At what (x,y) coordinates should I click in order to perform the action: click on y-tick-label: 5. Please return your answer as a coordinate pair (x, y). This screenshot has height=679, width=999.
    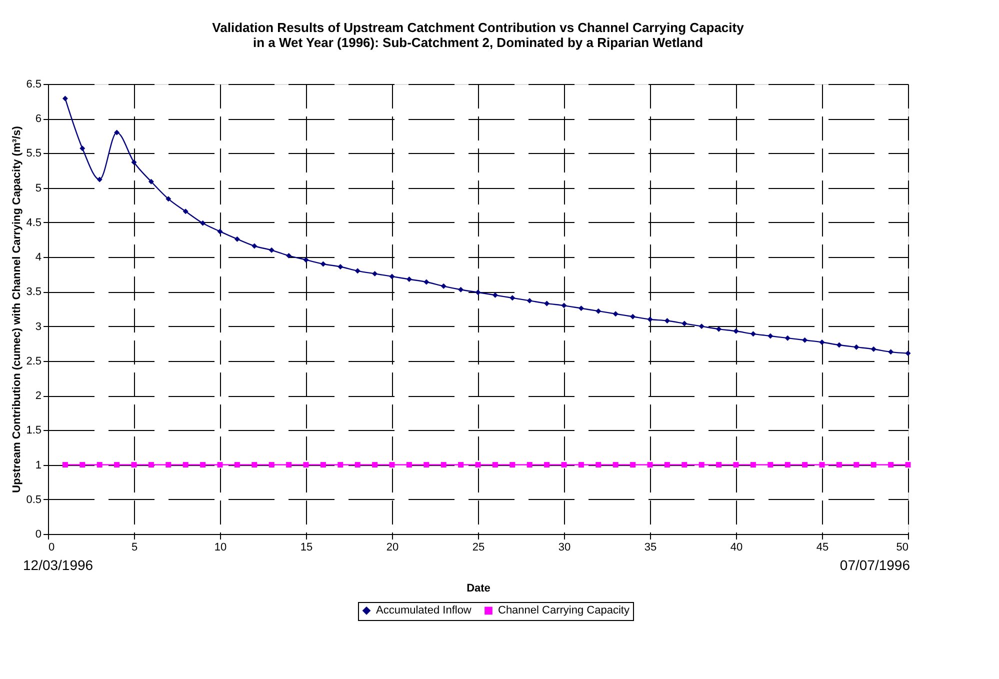
    Looking at the image, I should click on (38, 188).